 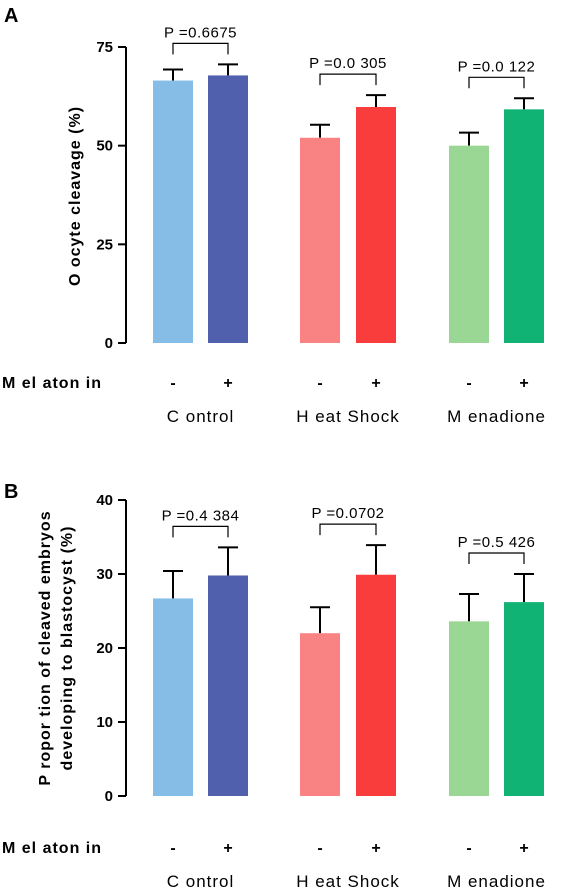 I want to click on p-value-label: P =0.0702, so click(x=347, y=513).